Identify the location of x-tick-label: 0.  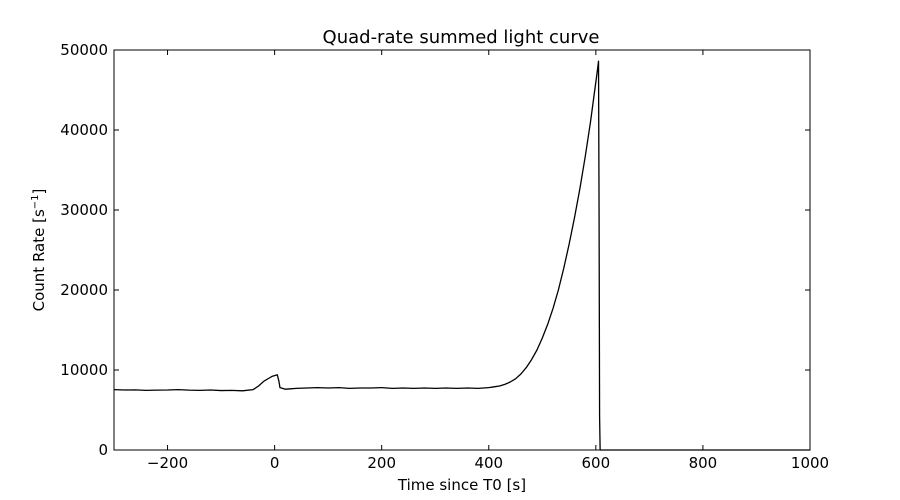
(275, 463).